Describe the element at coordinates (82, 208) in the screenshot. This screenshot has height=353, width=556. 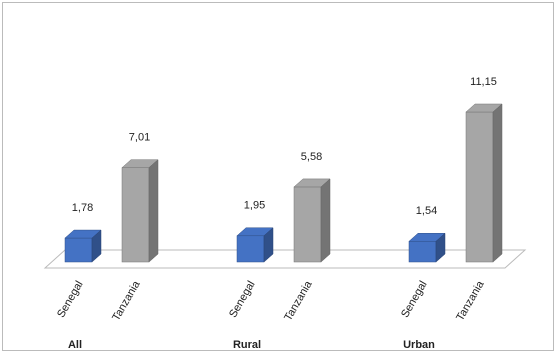
I see `value-label: 1,78` at that location.